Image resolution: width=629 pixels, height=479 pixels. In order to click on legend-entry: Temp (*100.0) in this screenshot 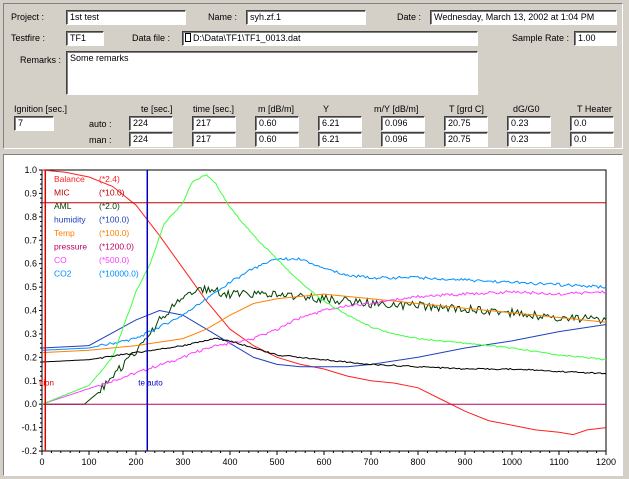, I will do `click(91, 233)`.